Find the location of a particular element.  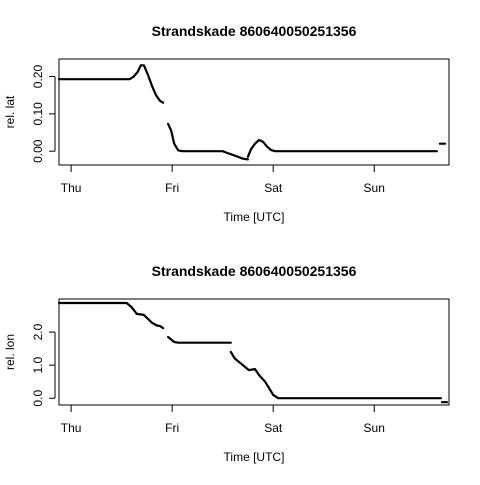

y-axis-lon: 0.0 1.0 2.0 is located at coordinates (43, 365).